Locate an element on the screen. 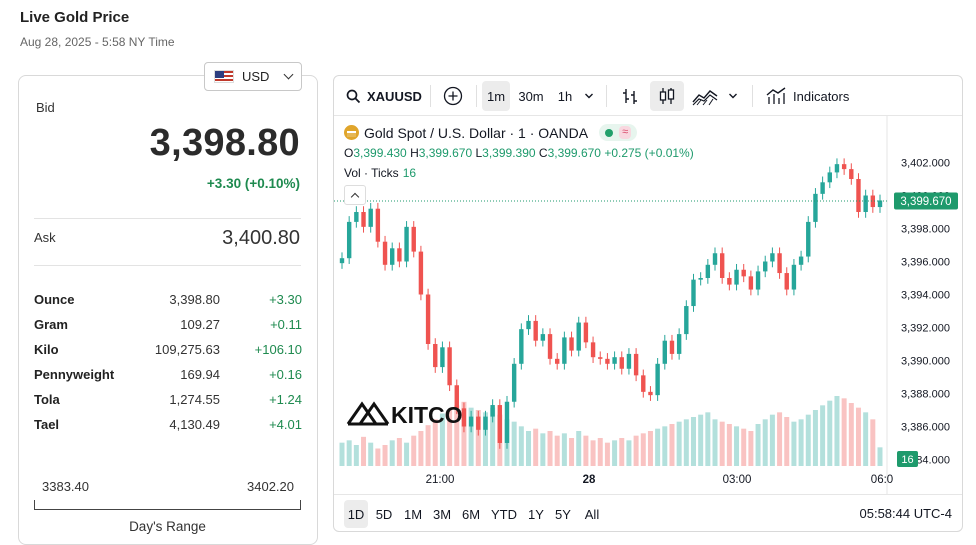 The width and height of the screenshot is (976, 545). bars-icon is located at coordinates (630, 96).